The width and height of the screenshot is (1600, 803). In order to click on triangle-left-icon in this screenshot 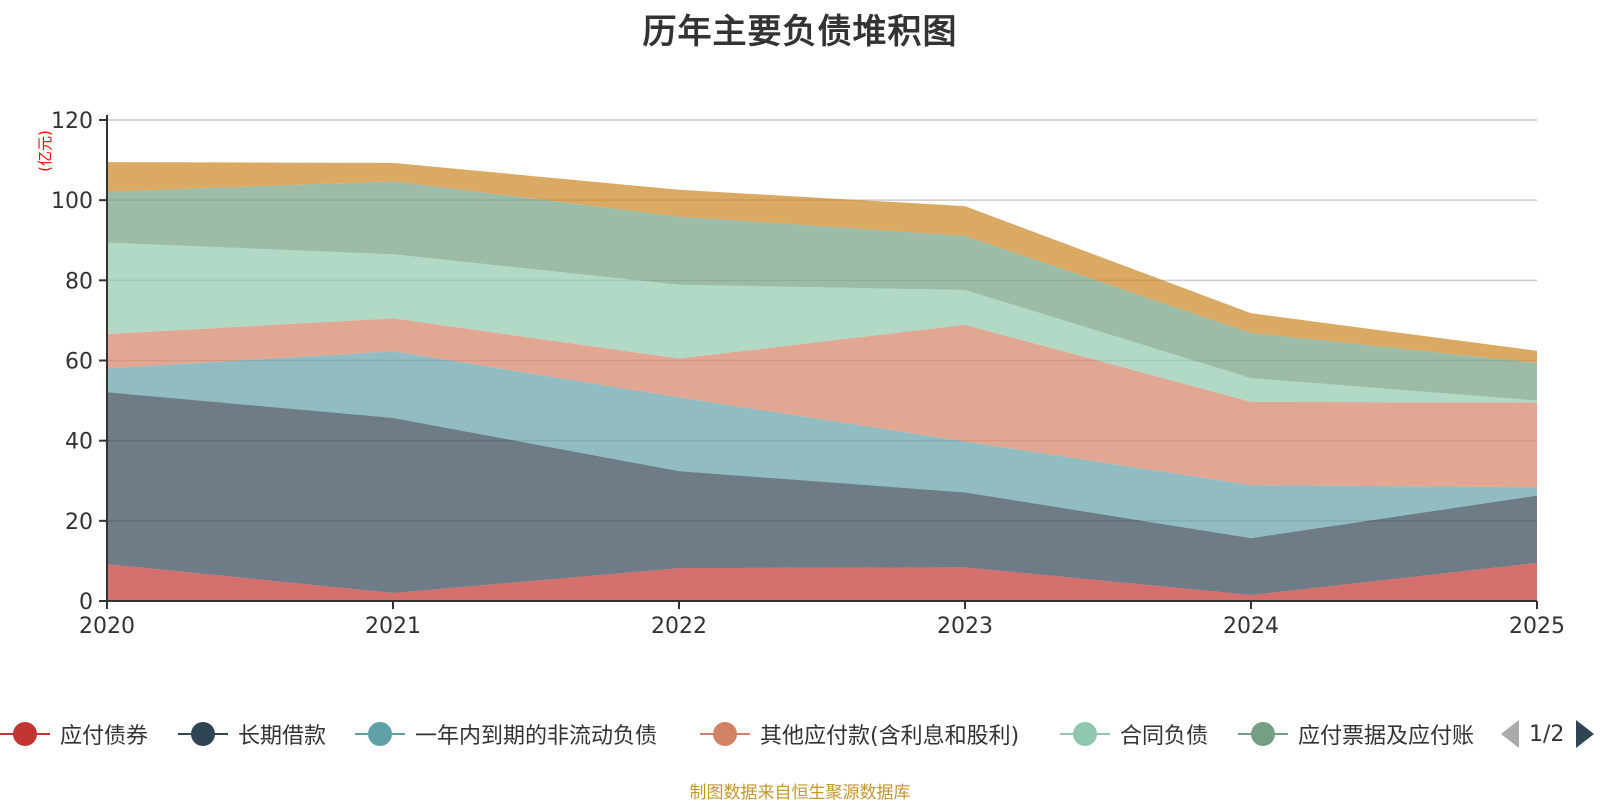, I will do `click(1510, 734)`.